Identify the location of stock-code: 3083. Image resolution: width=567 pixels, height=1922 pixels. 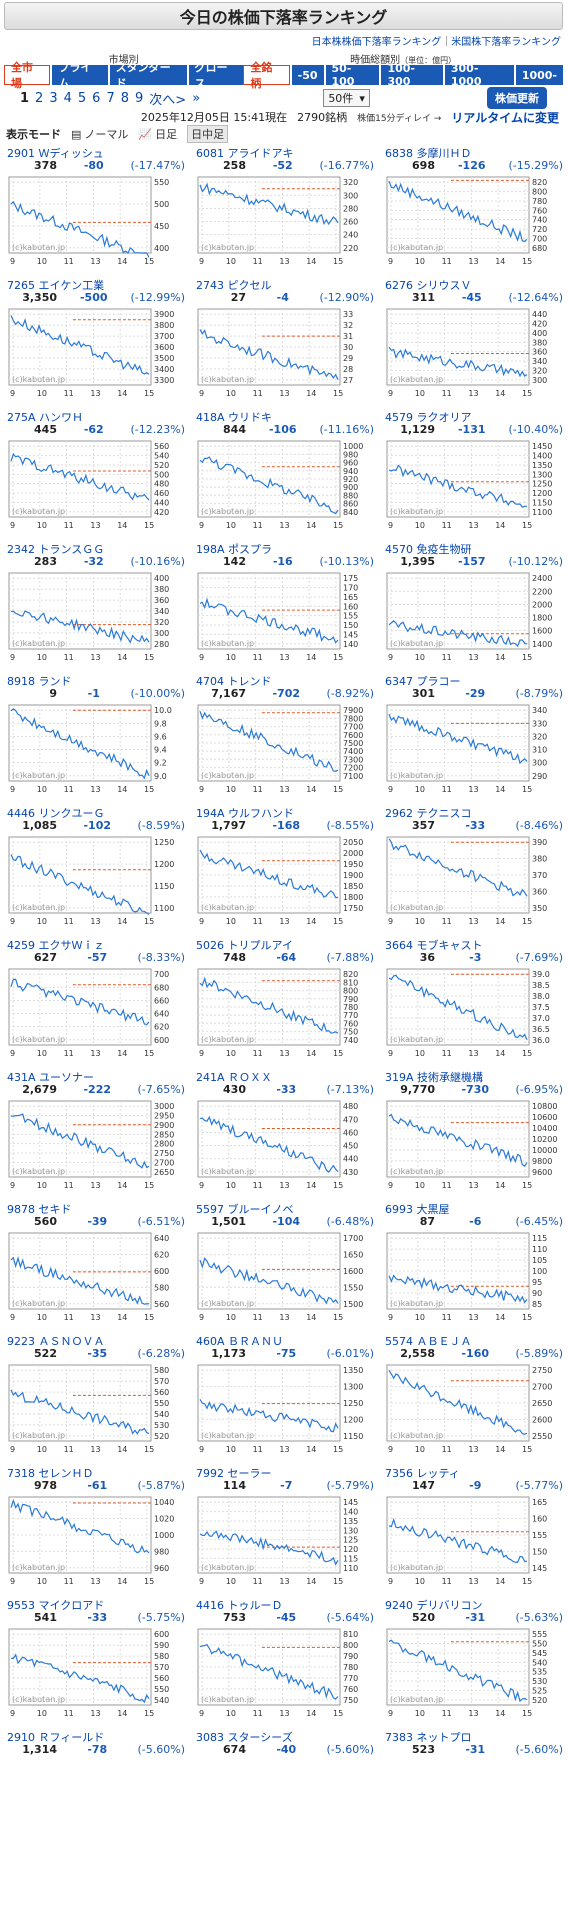
(212, 1737).